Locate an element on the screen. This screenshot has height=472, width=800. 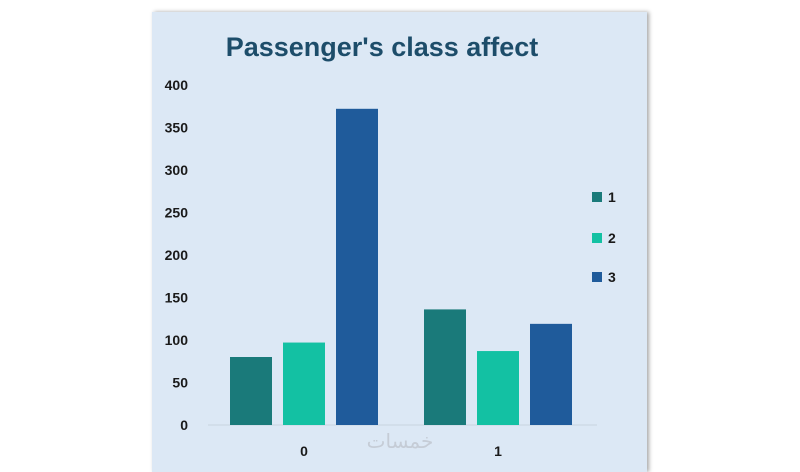
x-tick-label: 0 is located at coordinates (304, 451).